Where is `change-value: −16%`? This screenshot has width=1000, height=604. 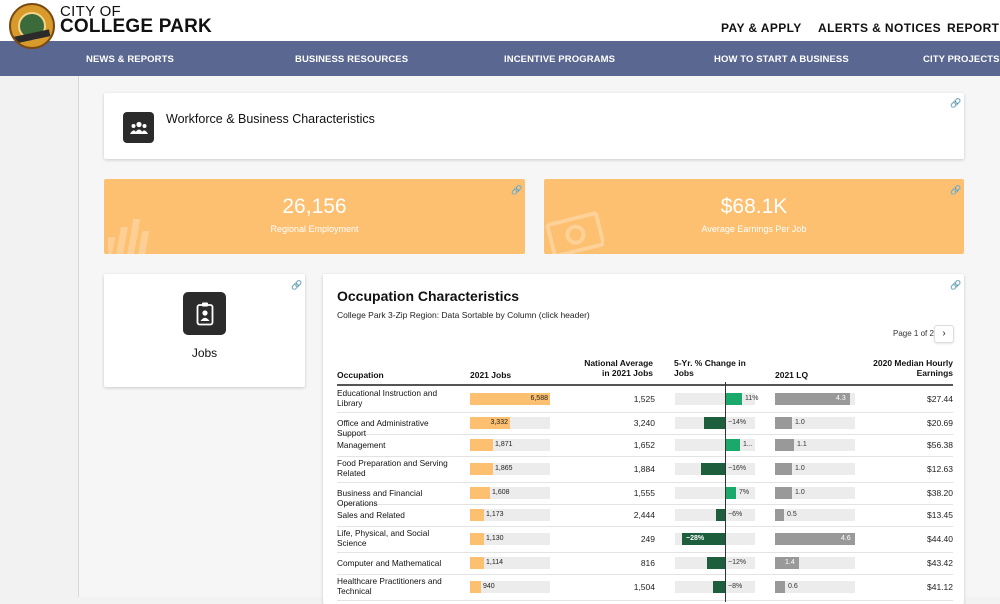
change-value: −16% is located at coordinates (737, 468).